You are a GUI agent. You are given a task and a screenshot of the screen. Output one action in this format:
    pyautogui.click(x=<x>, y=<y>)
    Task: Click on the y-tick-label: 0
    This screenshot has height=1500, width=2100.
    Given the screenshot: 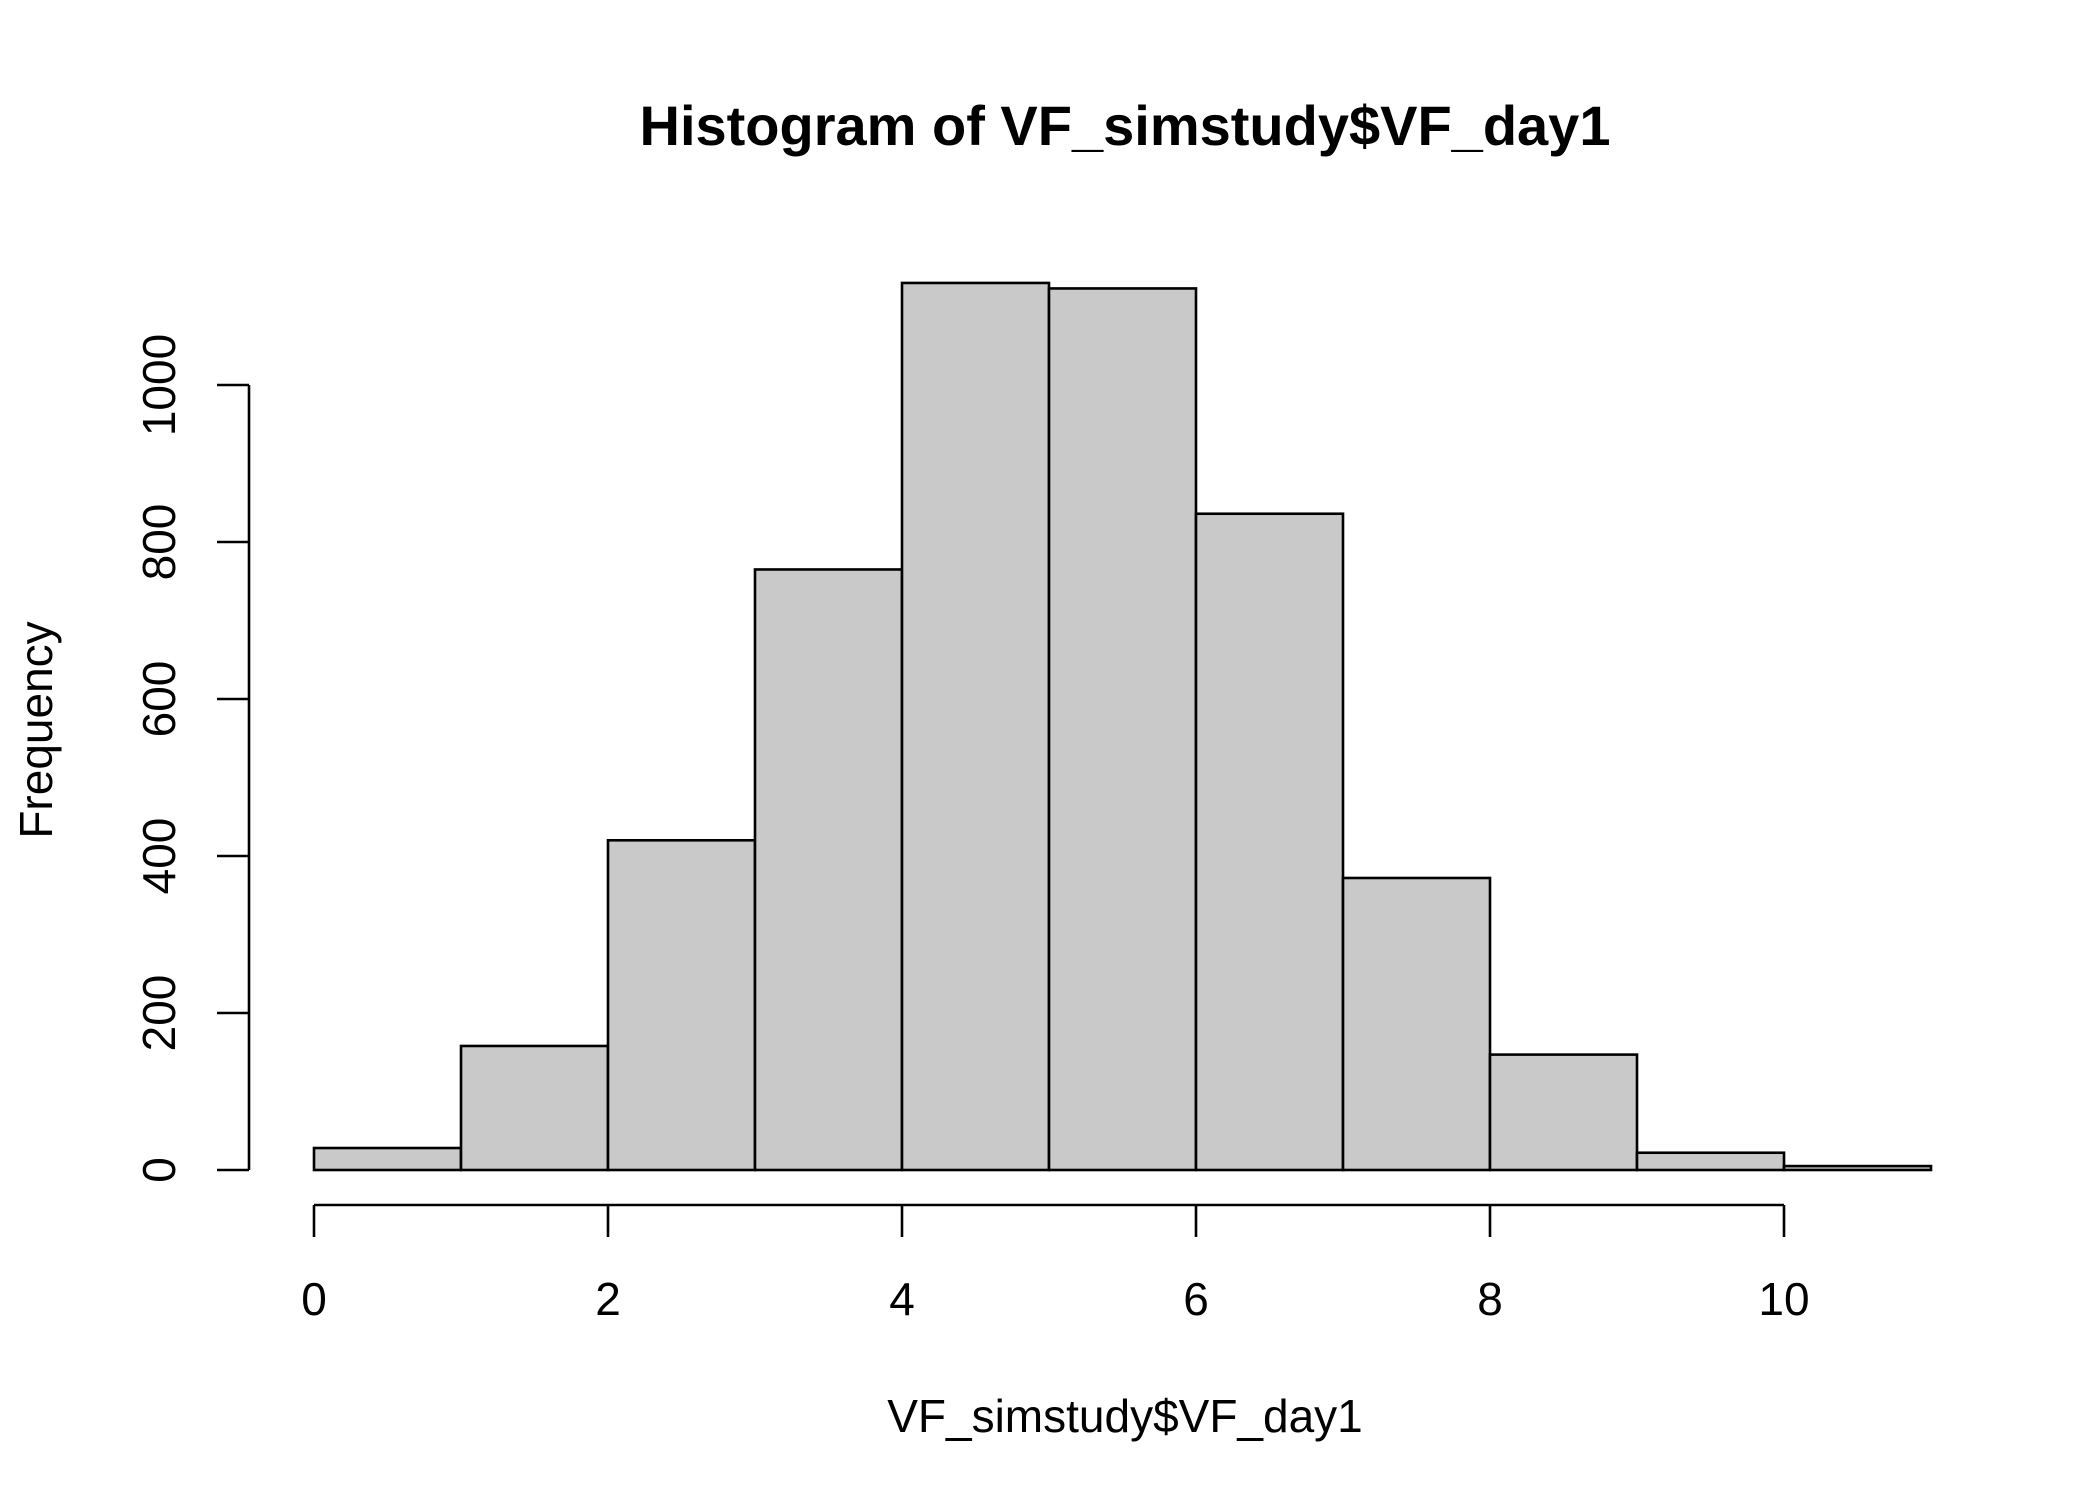 What is the action you would take?
    pyautogui.click(x=159, y=1170)
    